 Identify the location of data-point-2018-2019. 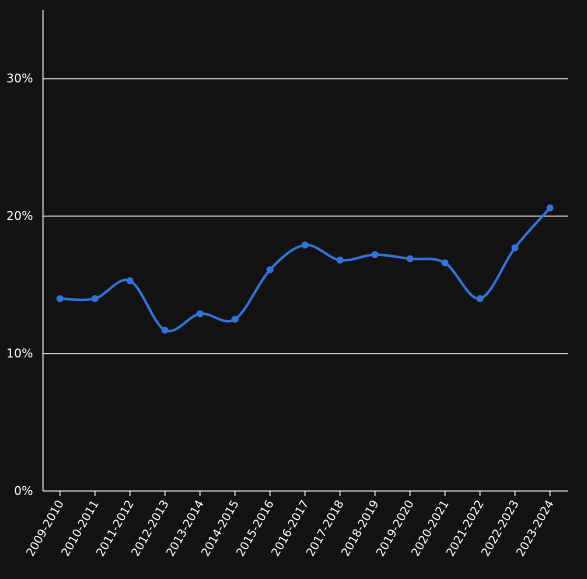
(375, 255).